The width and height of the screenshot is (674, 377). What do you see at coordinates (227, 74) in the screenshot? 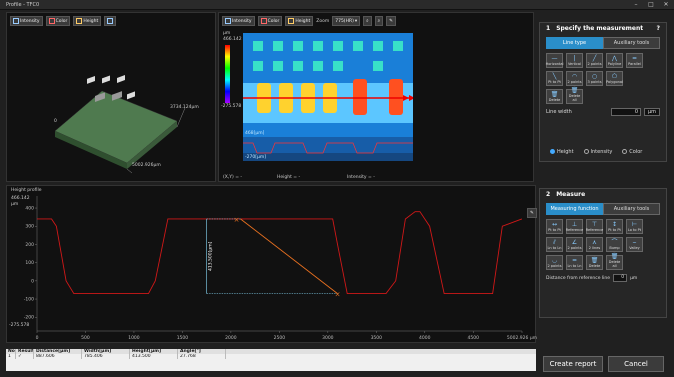
I see `color-scale-bar` at bounding box center [227, 74].